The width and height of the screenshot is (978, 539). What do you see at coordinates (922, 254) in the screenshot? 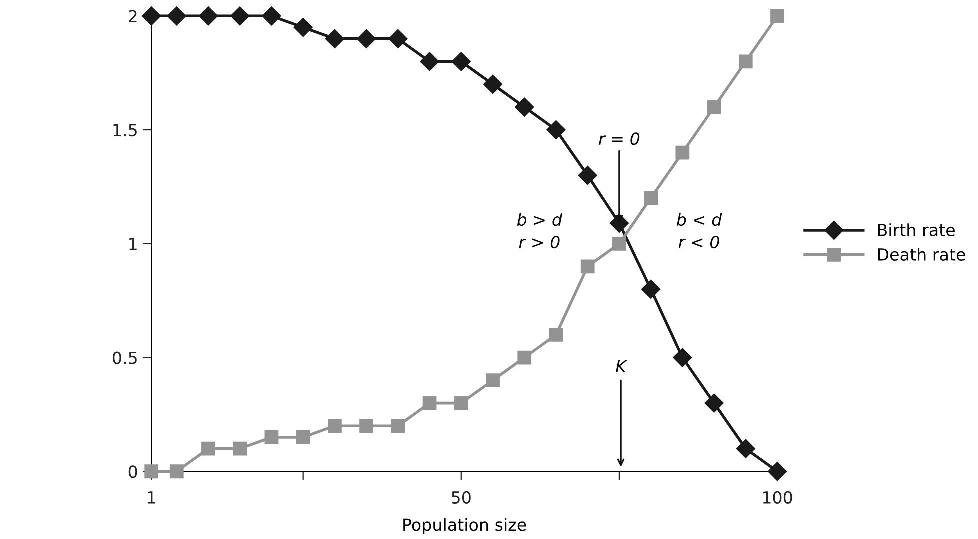
I see `legend-label: Death rate` at bounding box center [922, 254].